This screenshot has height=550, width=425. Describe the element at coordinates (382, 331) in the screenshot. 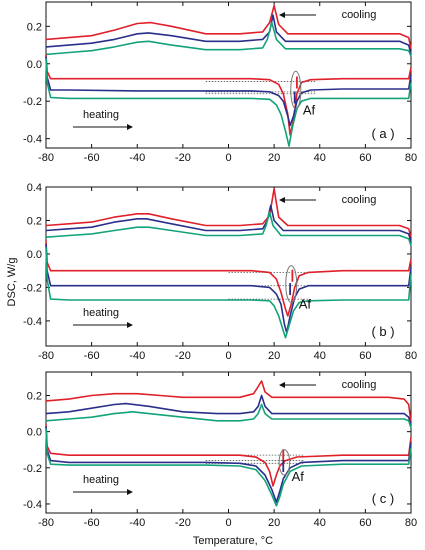

I see `panel-label: ( b )` at that location.